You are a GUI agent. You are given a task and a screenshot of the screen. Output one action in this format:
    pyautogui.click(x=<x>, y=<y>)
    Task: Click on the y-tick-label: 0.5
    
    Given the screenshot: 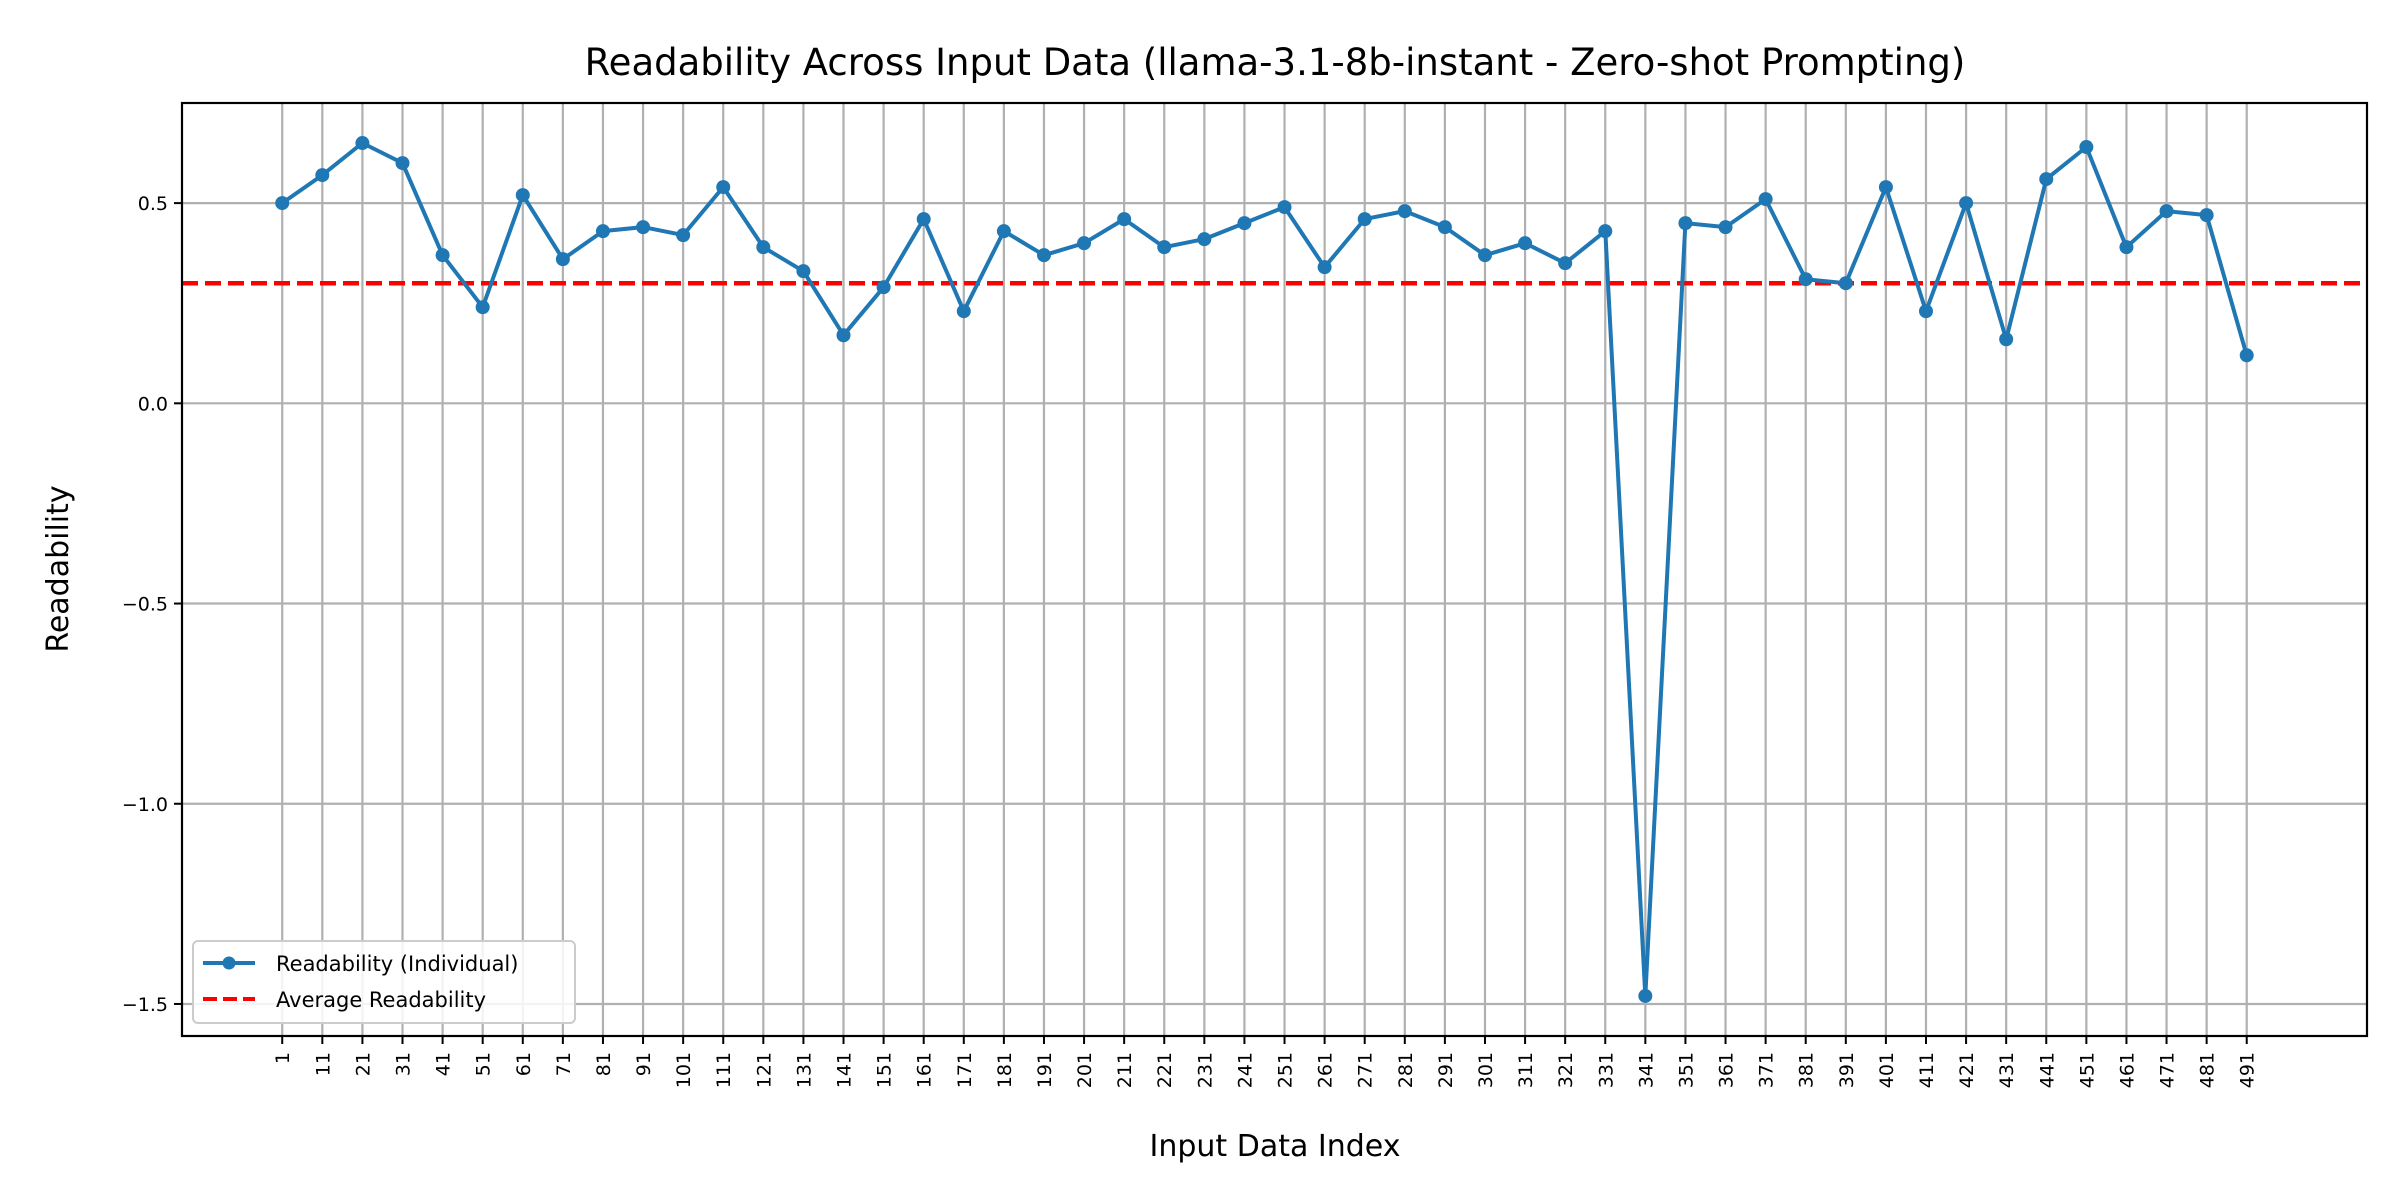 What is the action you would take?
    pyautogui.click(x=153, y=204)
    